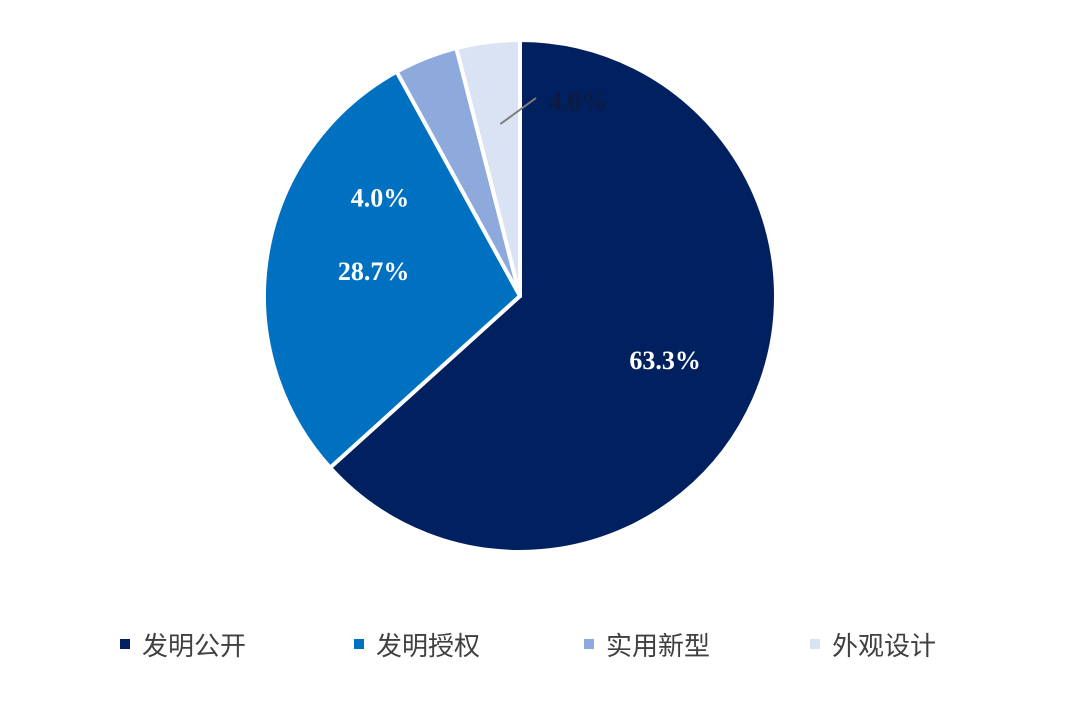 This screenshot has height=711, width=1080. Describe the element at coordinates (374, 271) in the screenshot. I see `slice-label-1: 28.7%` at that location.